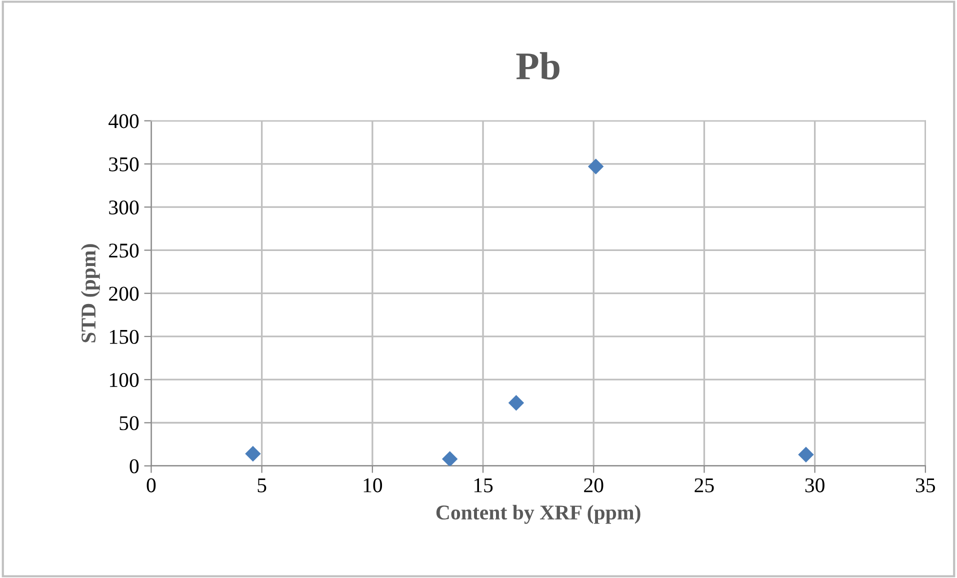  I want to click on x-tick-label: 5, so click(262, 485).